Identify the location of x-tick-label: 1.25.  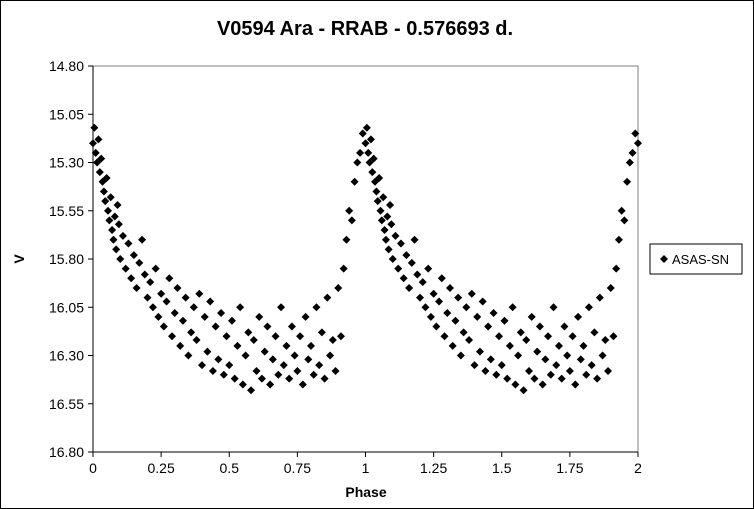
(433, 468).